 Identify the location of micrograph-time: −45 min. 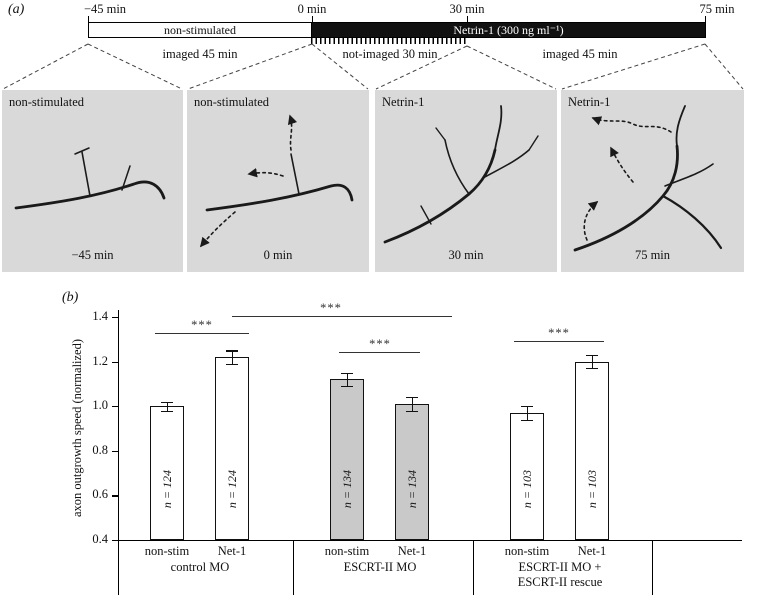
(92, 255).